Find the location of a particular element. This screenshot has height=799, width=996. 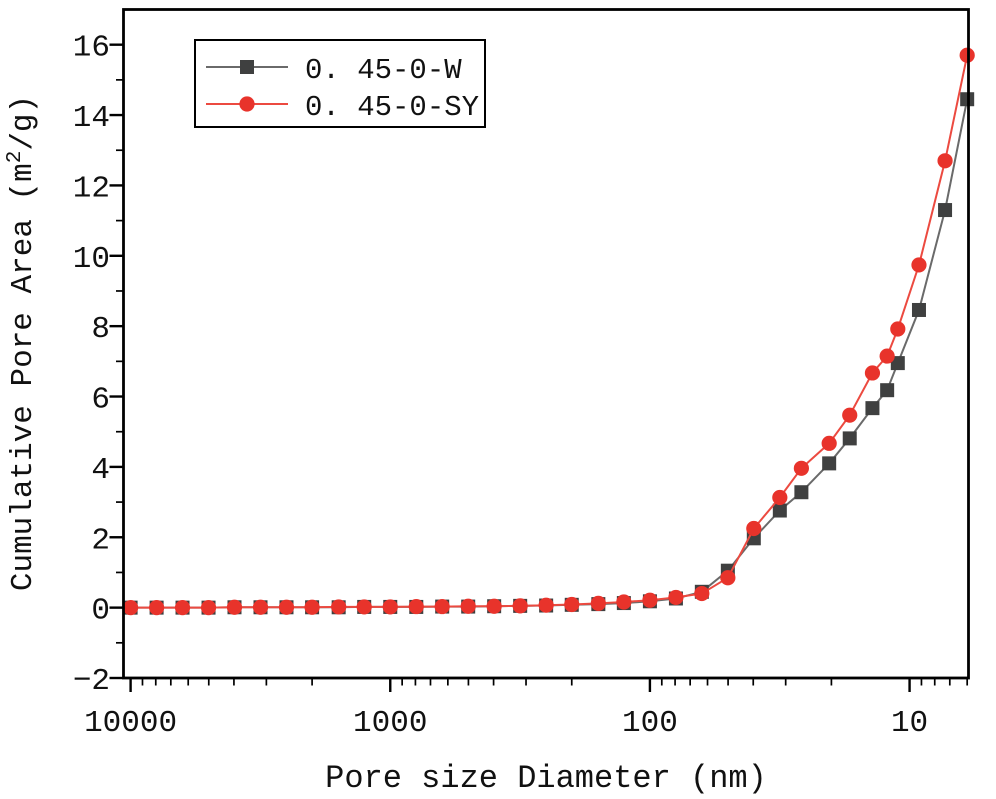

x-major-ticks is located at coordinates (520, 685).